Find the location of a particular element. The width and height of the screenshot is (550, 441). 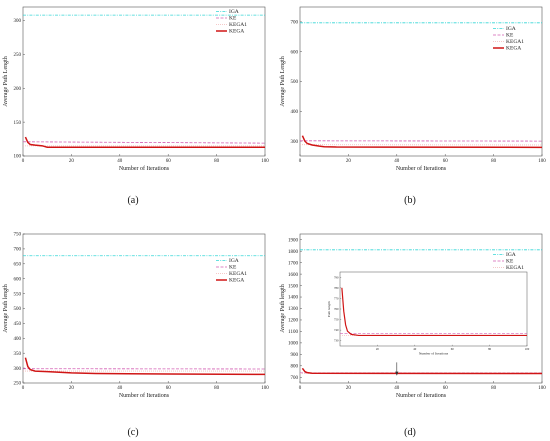

inset-series-line-kega is located at coordinates (434, 312).